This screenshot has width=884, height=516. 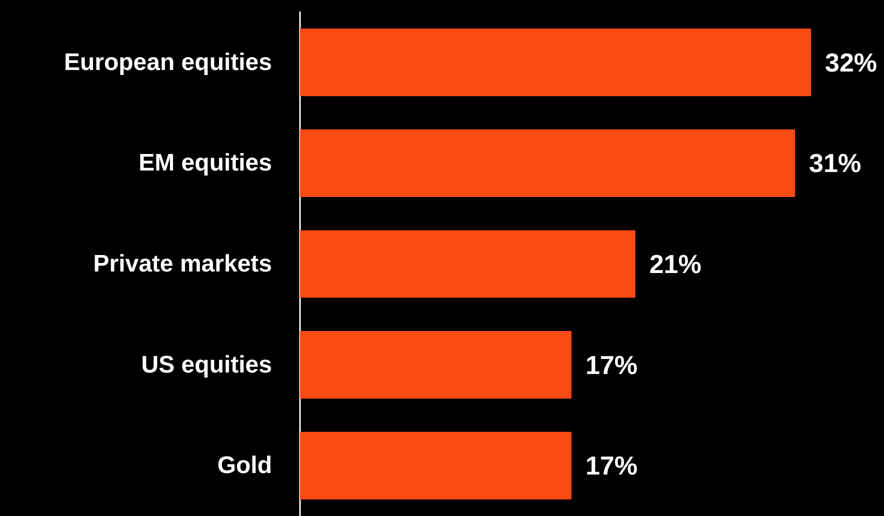 I want to click on data-label: 32%, so click(x=851, y=62).